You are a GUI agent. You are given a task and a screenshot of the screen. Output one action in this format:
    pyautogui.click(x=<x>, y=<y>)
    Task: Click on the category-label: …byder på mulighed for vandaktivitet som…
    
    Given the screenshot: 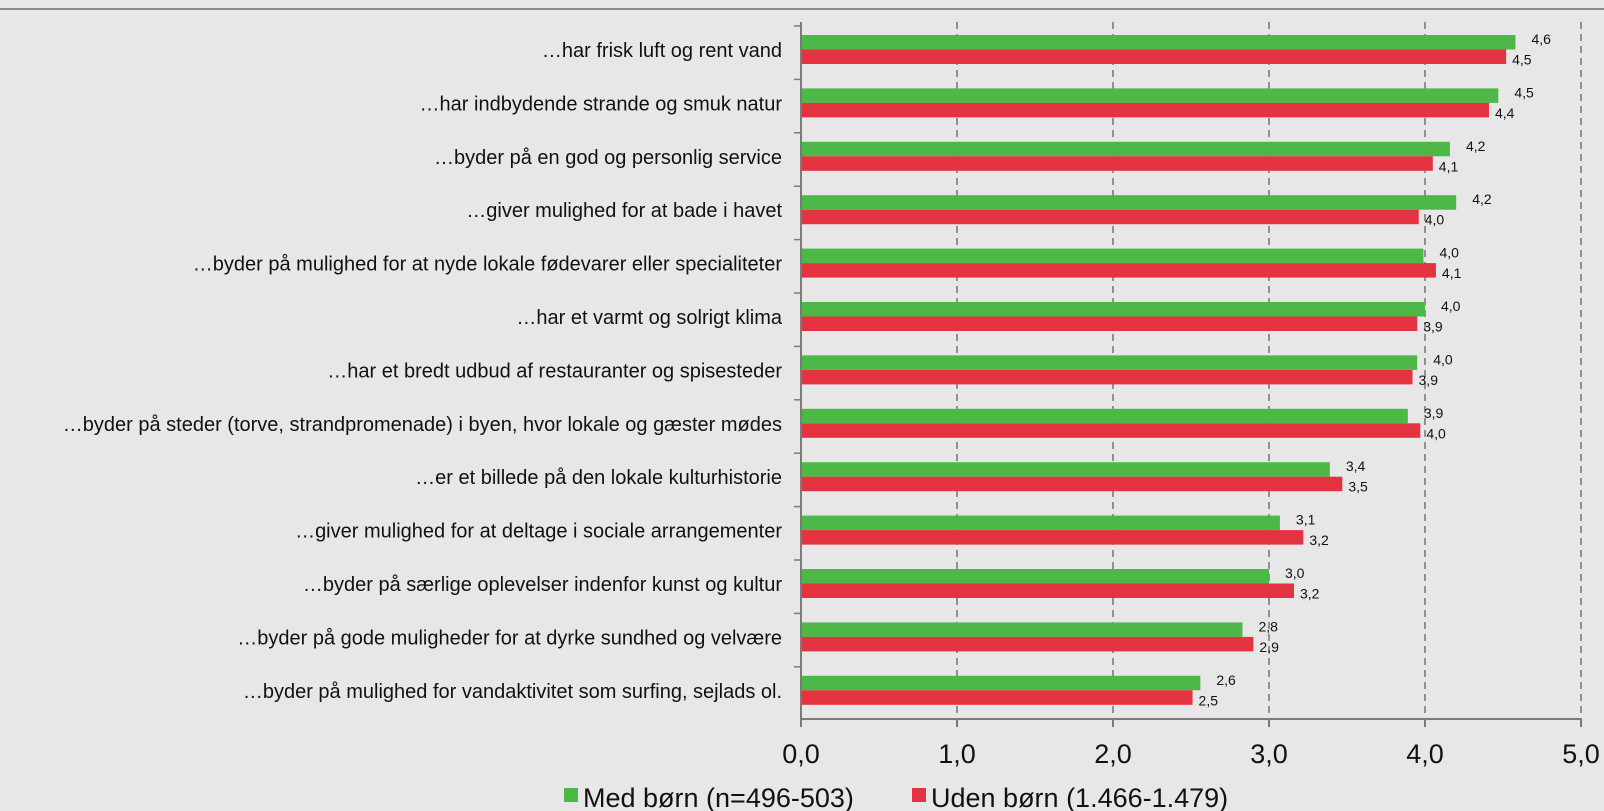 What is the action you would take?
    pyautogui.click(x=512, y=692)
    